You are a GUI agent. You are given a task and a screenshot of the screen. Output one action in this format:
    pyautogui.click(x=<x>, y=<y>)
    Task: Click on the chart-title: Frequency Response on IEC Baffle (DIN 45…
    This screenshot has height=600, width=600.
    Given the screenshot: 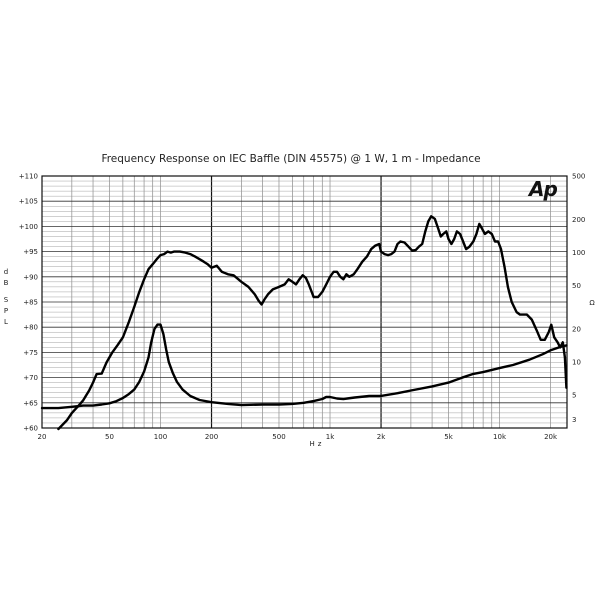 What is the action you would take?
    pyautogui.click(x=290, y=159)
    